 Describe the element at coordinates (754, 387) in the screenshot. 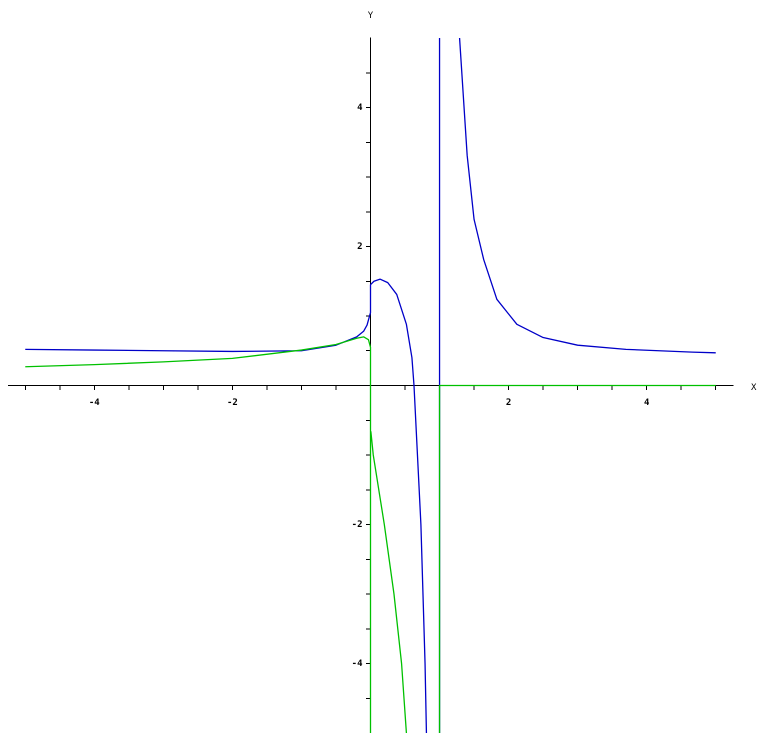

I see `x-axis-title: X` at that location.